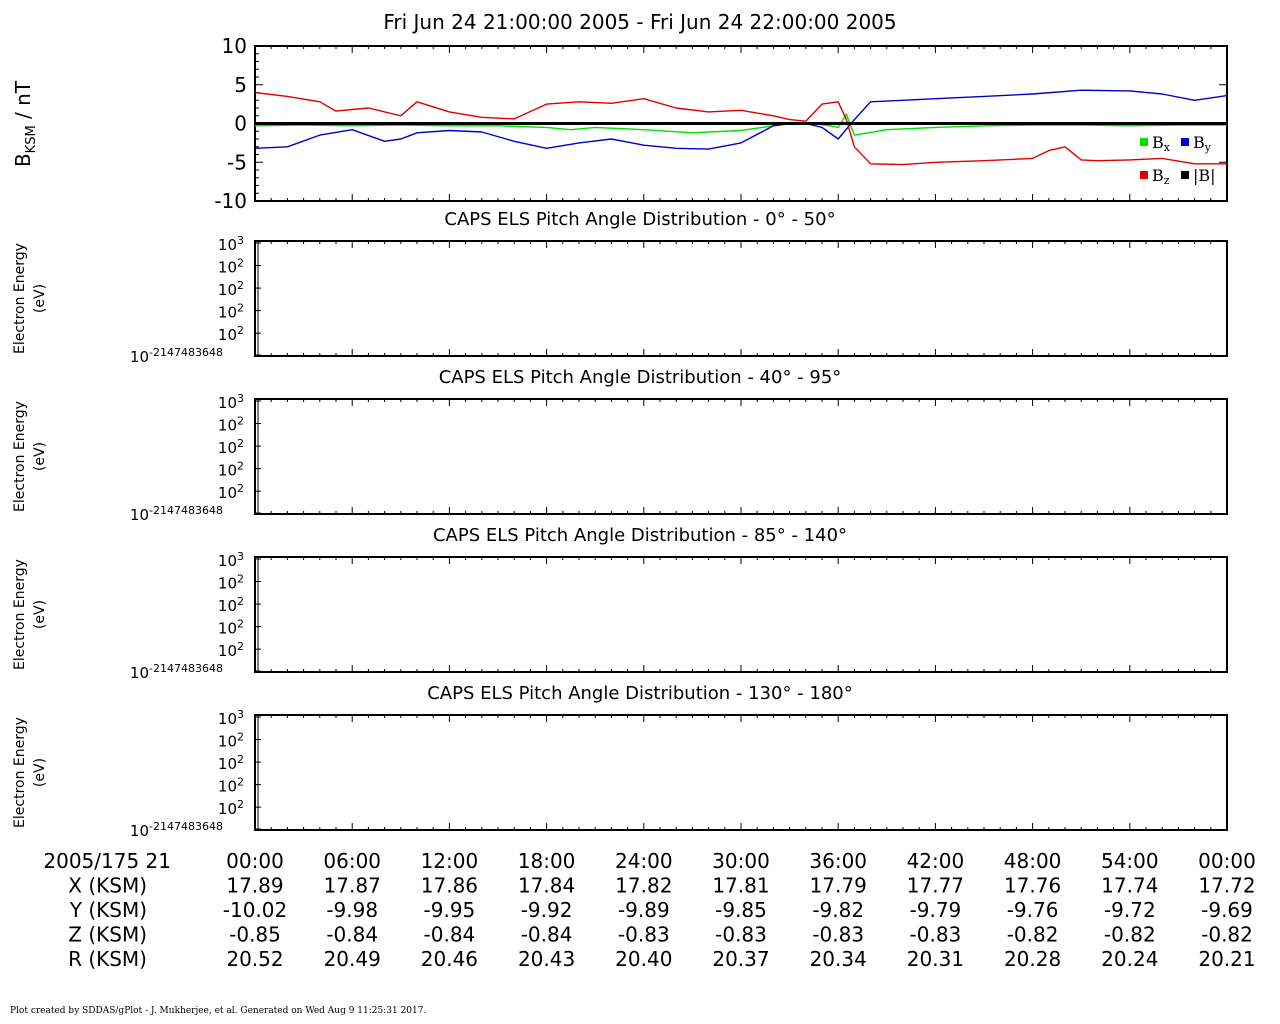 This screenshot has width=1280, height=1024. Describe the element at coordinates (1161, 143) in the screenshot. I see `legend-label-bx: Bx` at that location.